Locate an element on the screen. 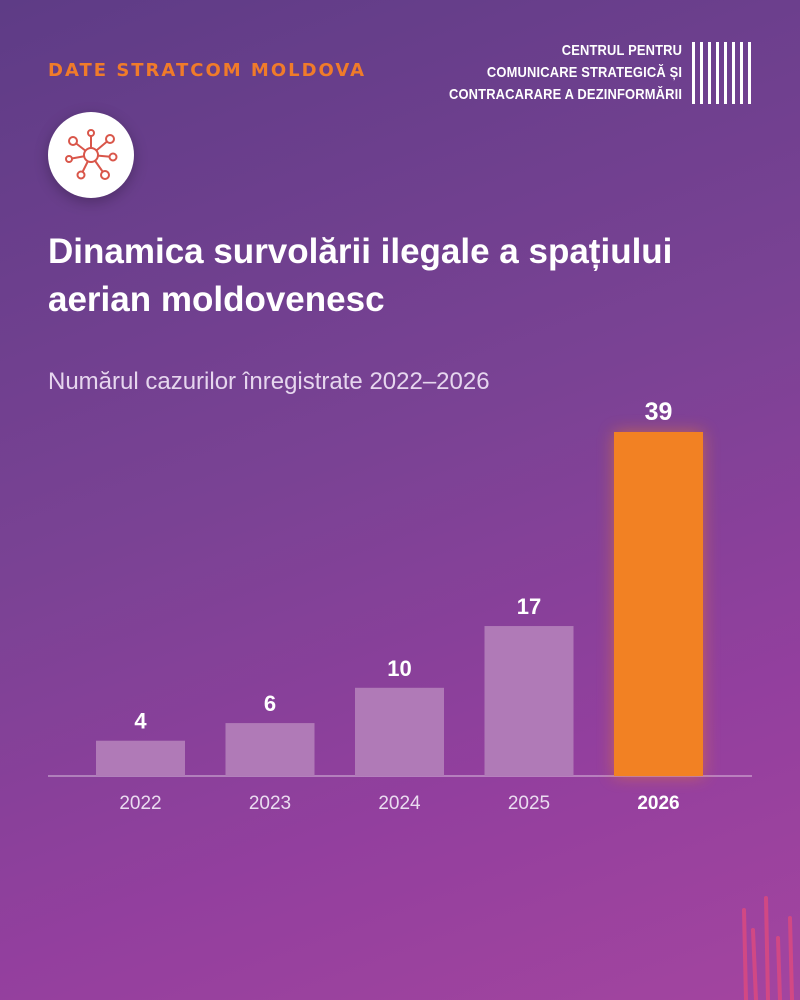  kicker-label: DATE STRATCOM MOLDOVA is located at coordinates (207, 70).